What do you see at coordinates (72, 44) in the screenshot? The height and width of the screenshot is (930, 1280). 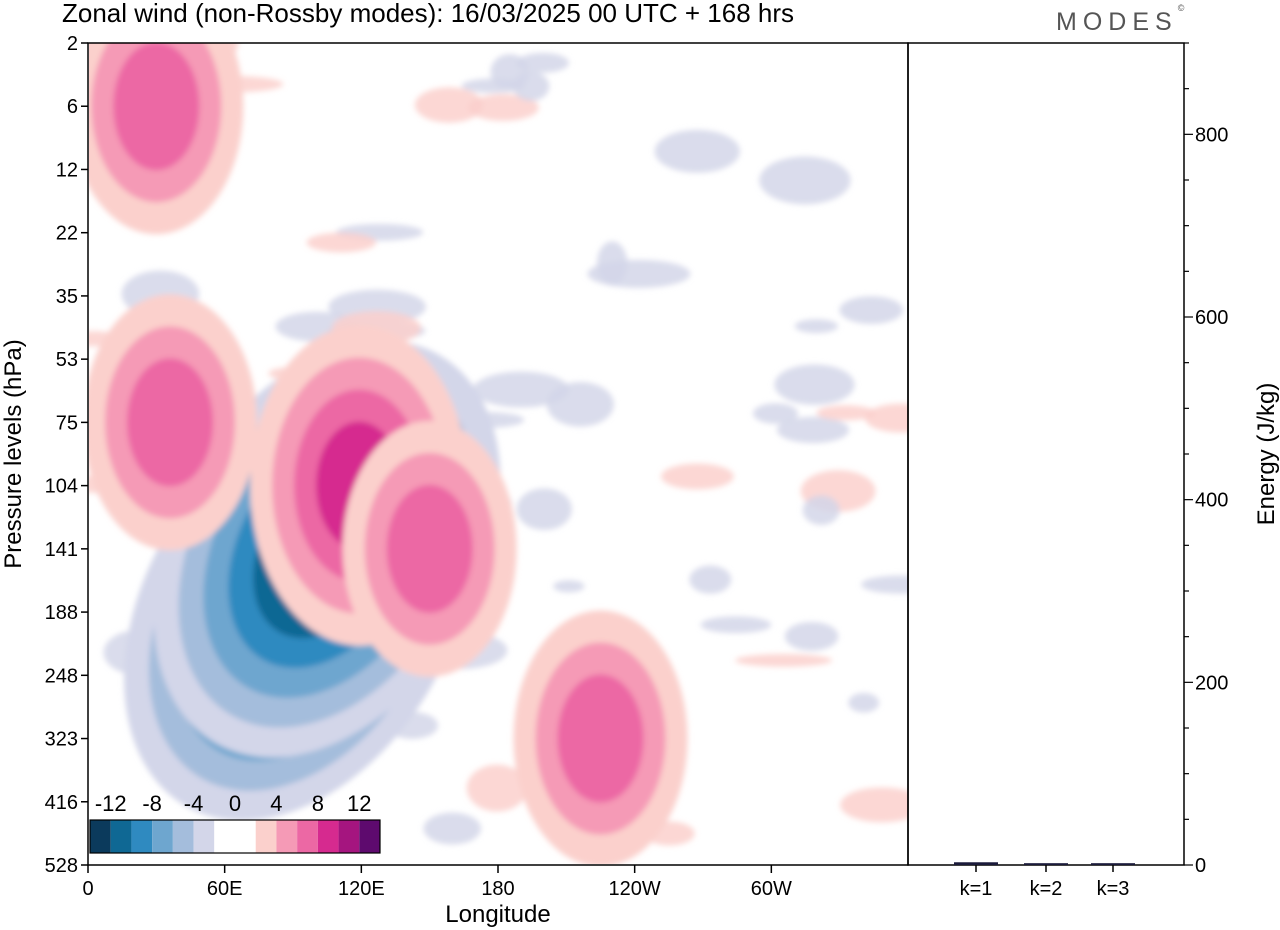 I see `y-tick-label: 2` at bounding box center [72, 44].